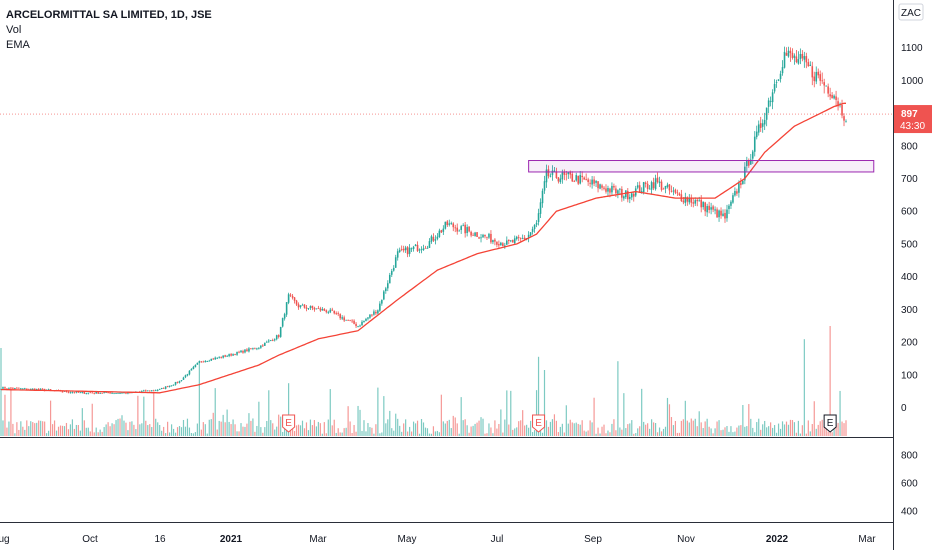 Image resolution: width=932 pixels, height=550 pixels. I want to click on volume-indicator-label: Vol, so click(14, 30).